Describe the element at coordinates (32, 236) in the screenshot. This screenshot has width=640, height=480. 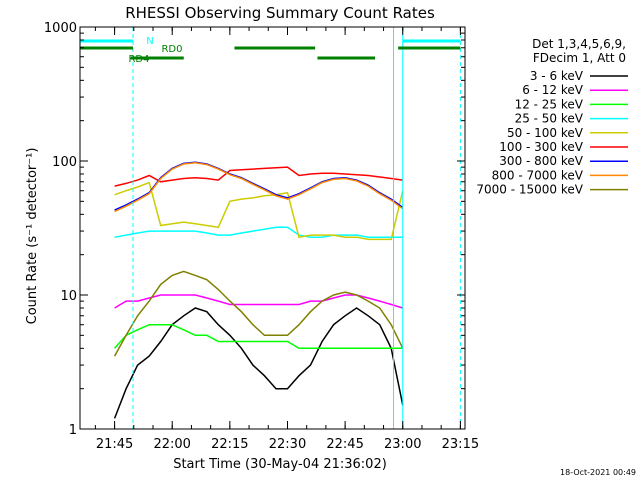
I see `y-axis-label: Count Rate (s⁻¹ detector⁻¹)` at that location.